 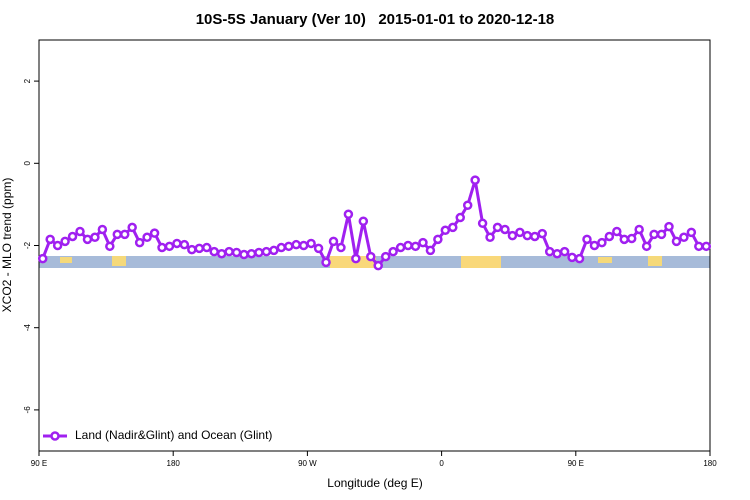 I want to click on legend-marker, so click(x=55, y=436).